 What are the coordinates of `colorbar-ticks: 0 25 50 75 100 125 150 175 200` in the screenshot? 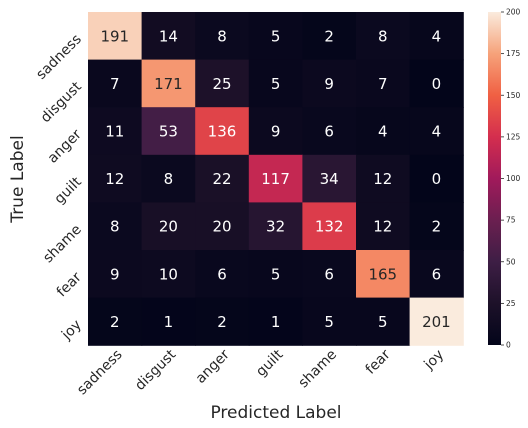 It's located at (511, 179).